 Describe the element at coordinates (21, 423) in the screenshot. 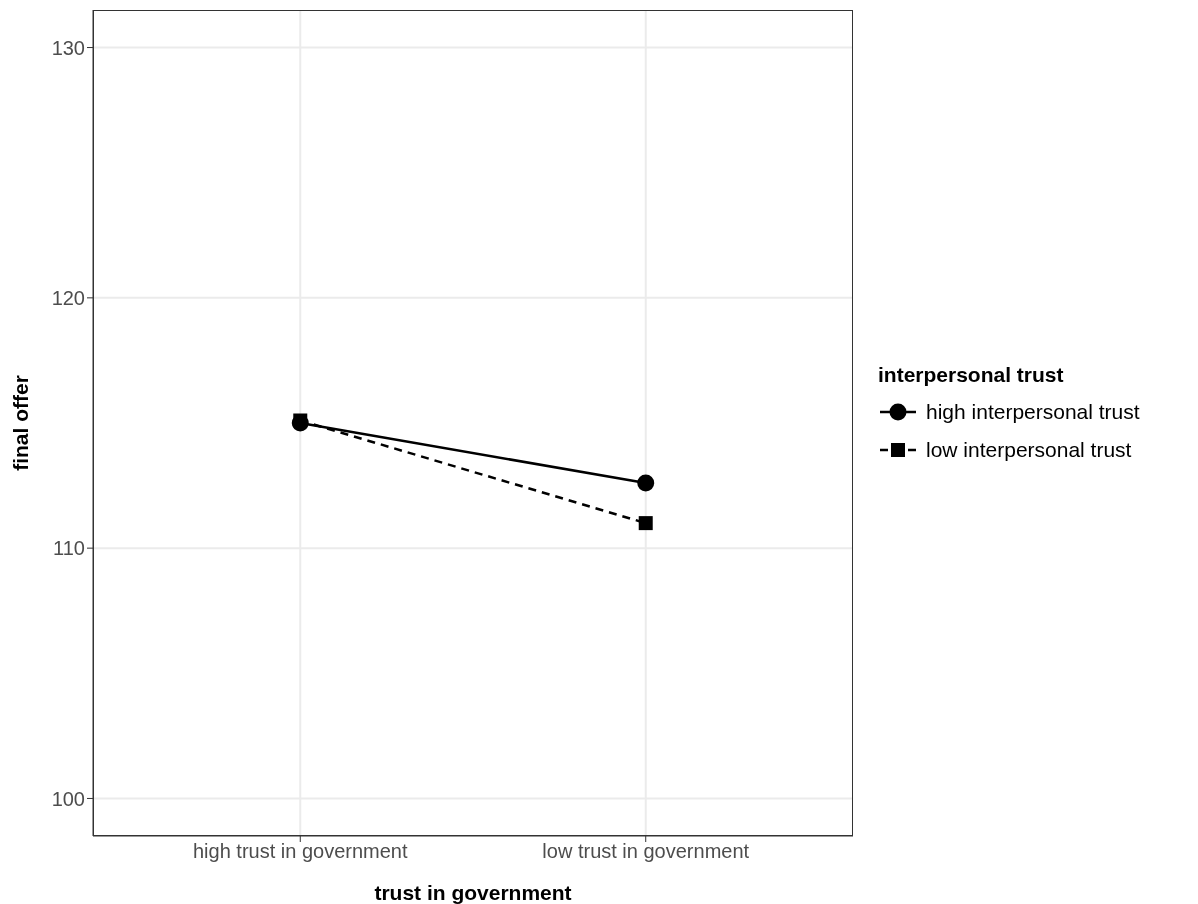

I see `y-axis-title: final offer` at that location.